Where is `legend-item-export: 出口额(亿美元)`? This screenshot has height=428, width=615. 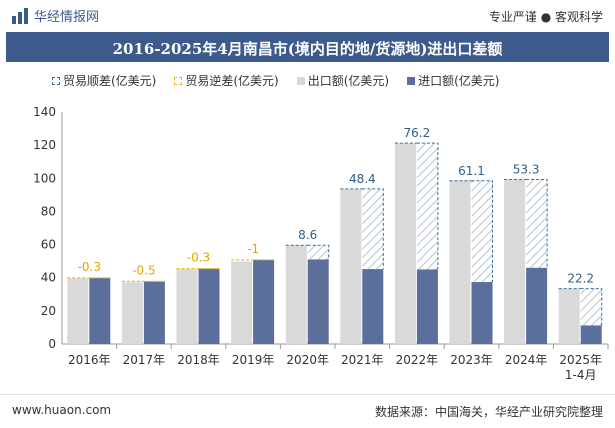 legend-item-export: 出口额(亿美元) is located at coordinates (343, 80).